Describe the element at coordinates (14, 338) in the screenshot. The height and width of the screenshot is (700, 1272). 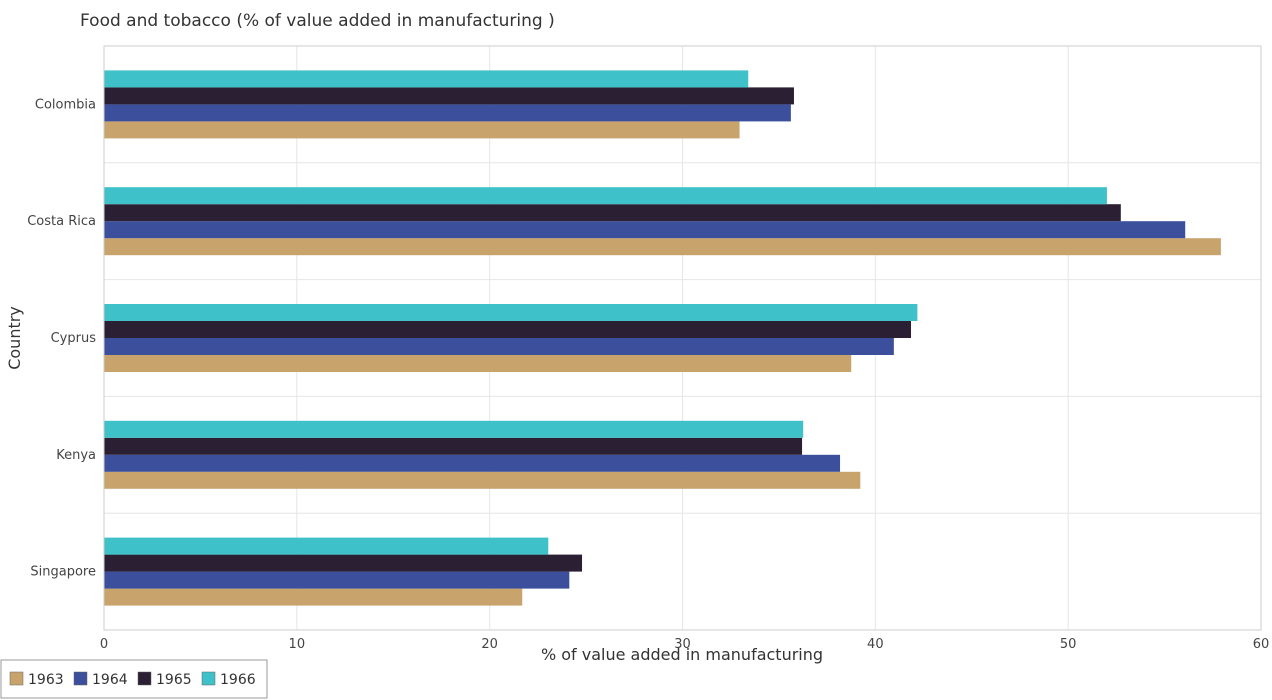
I see `y-axis-label: Country` at that location.